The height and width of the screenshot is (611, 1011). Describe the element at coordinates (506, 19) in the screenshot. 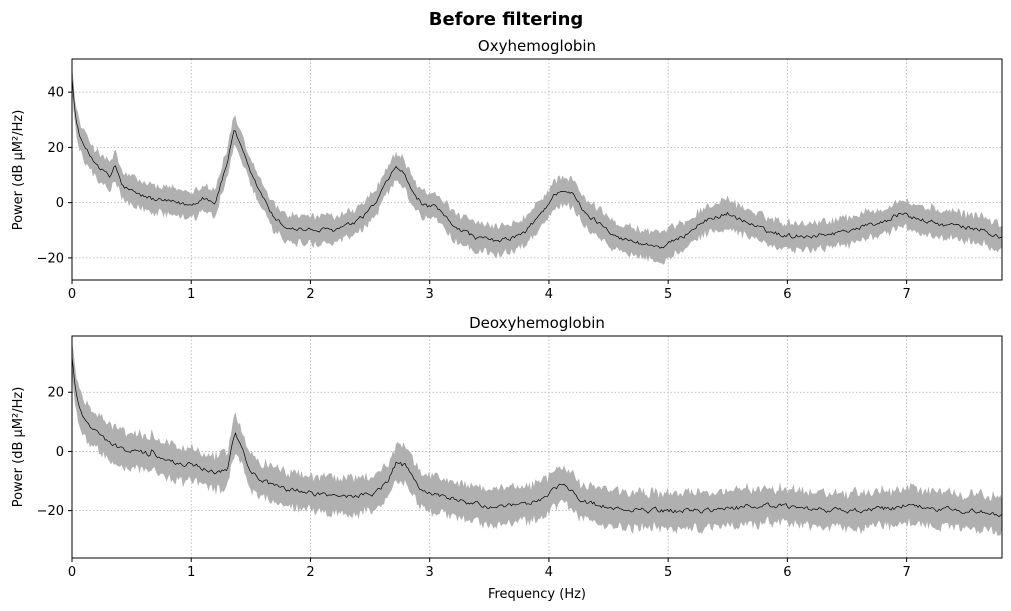

I see `figure-suptitle: Before filtering` at that location.